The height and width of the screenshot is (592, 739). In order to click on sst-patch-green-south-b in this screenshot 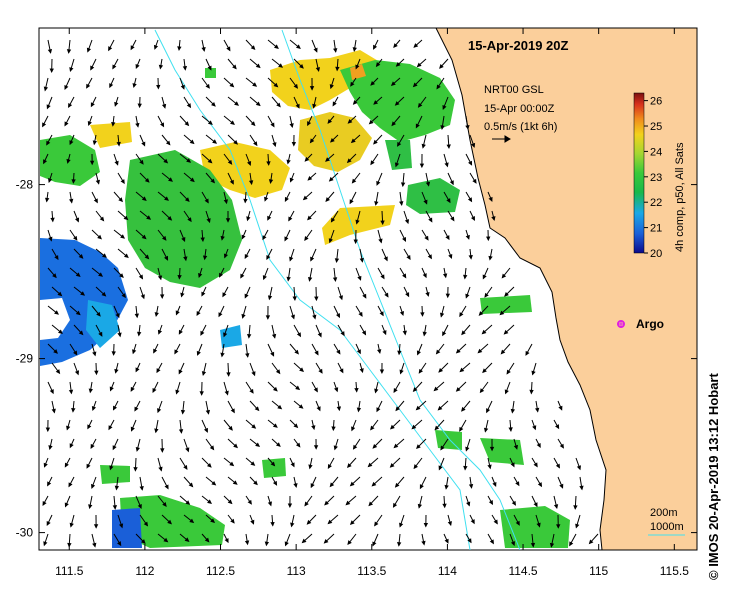, I will do `click(115, 474)`.